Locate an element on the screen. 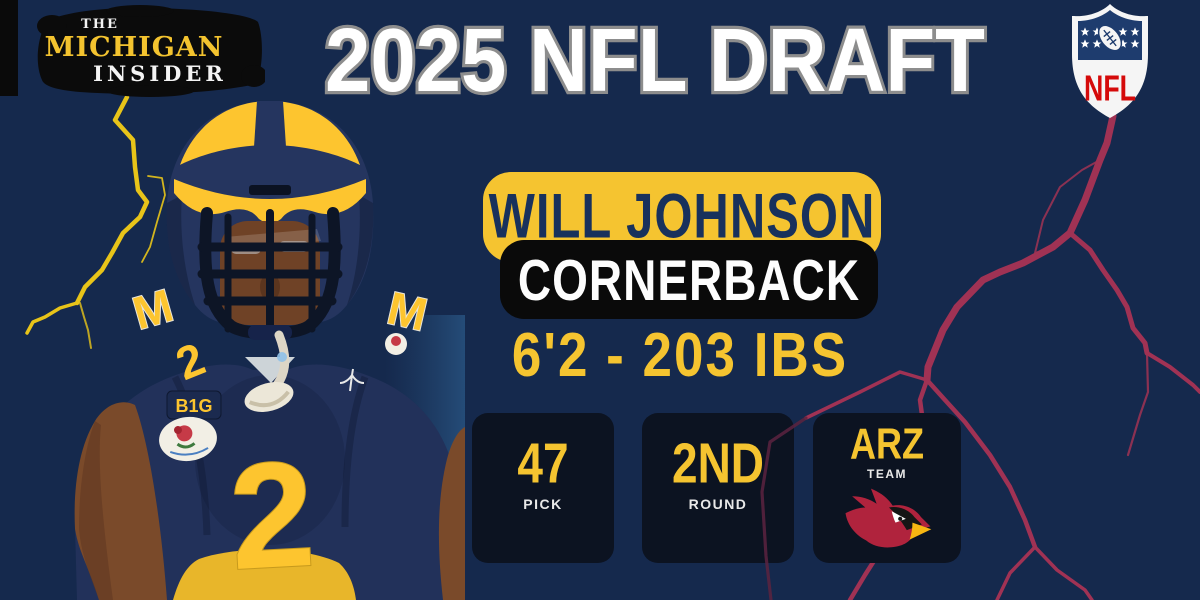  pick-value: 47 is located at coordinates (543, 463).